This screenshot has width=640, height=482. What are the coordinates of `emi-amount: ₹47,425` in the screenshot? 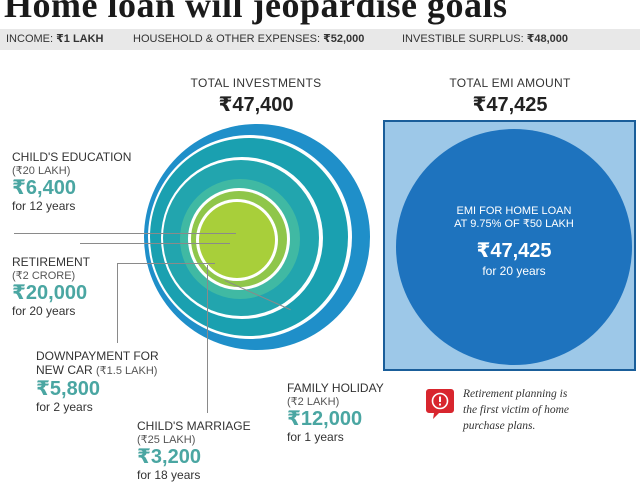 It's located at (514, 251).